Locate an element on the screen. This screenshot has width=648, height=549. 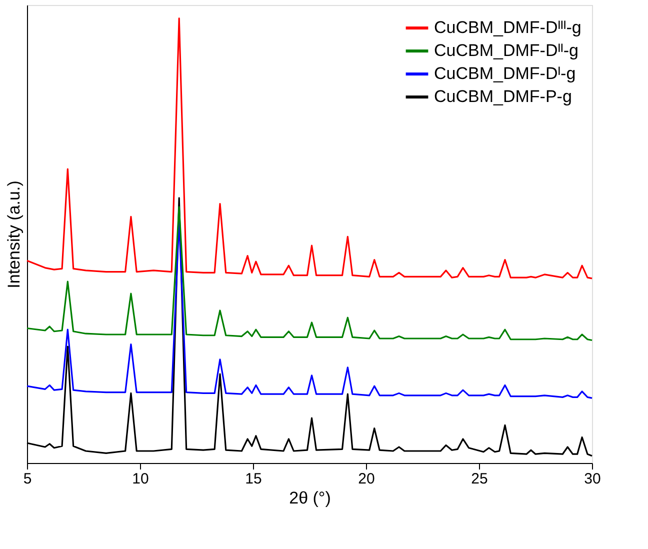
legend-label: CuCBM_DMF-Dᴵᴵᴵ-g is located at coordinates (508, 27).